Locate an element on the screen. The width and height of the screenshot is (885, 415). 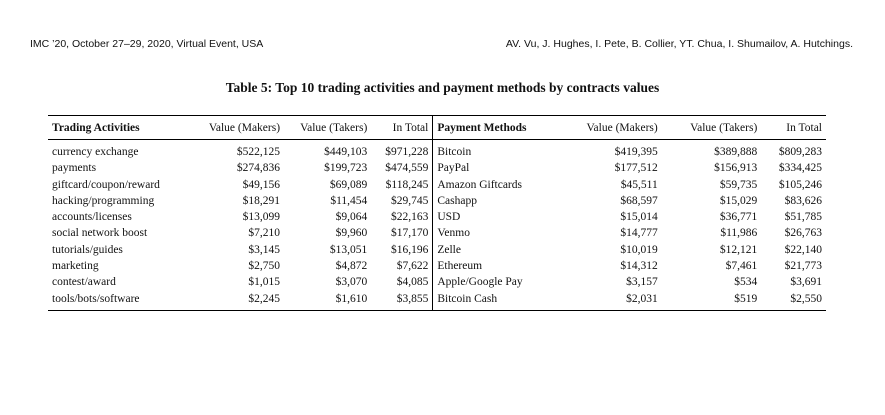
activity-in-total-cell: $29,745 is located at coordinates (409, 200).